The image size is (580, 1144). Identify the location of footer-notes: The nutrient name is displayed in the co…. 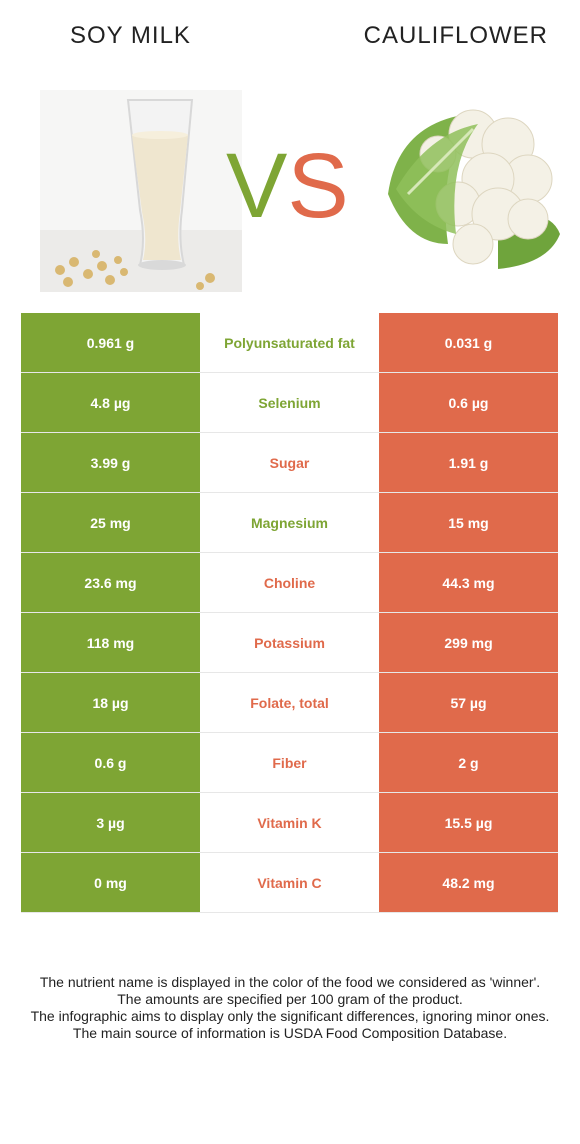
(290, 1008).